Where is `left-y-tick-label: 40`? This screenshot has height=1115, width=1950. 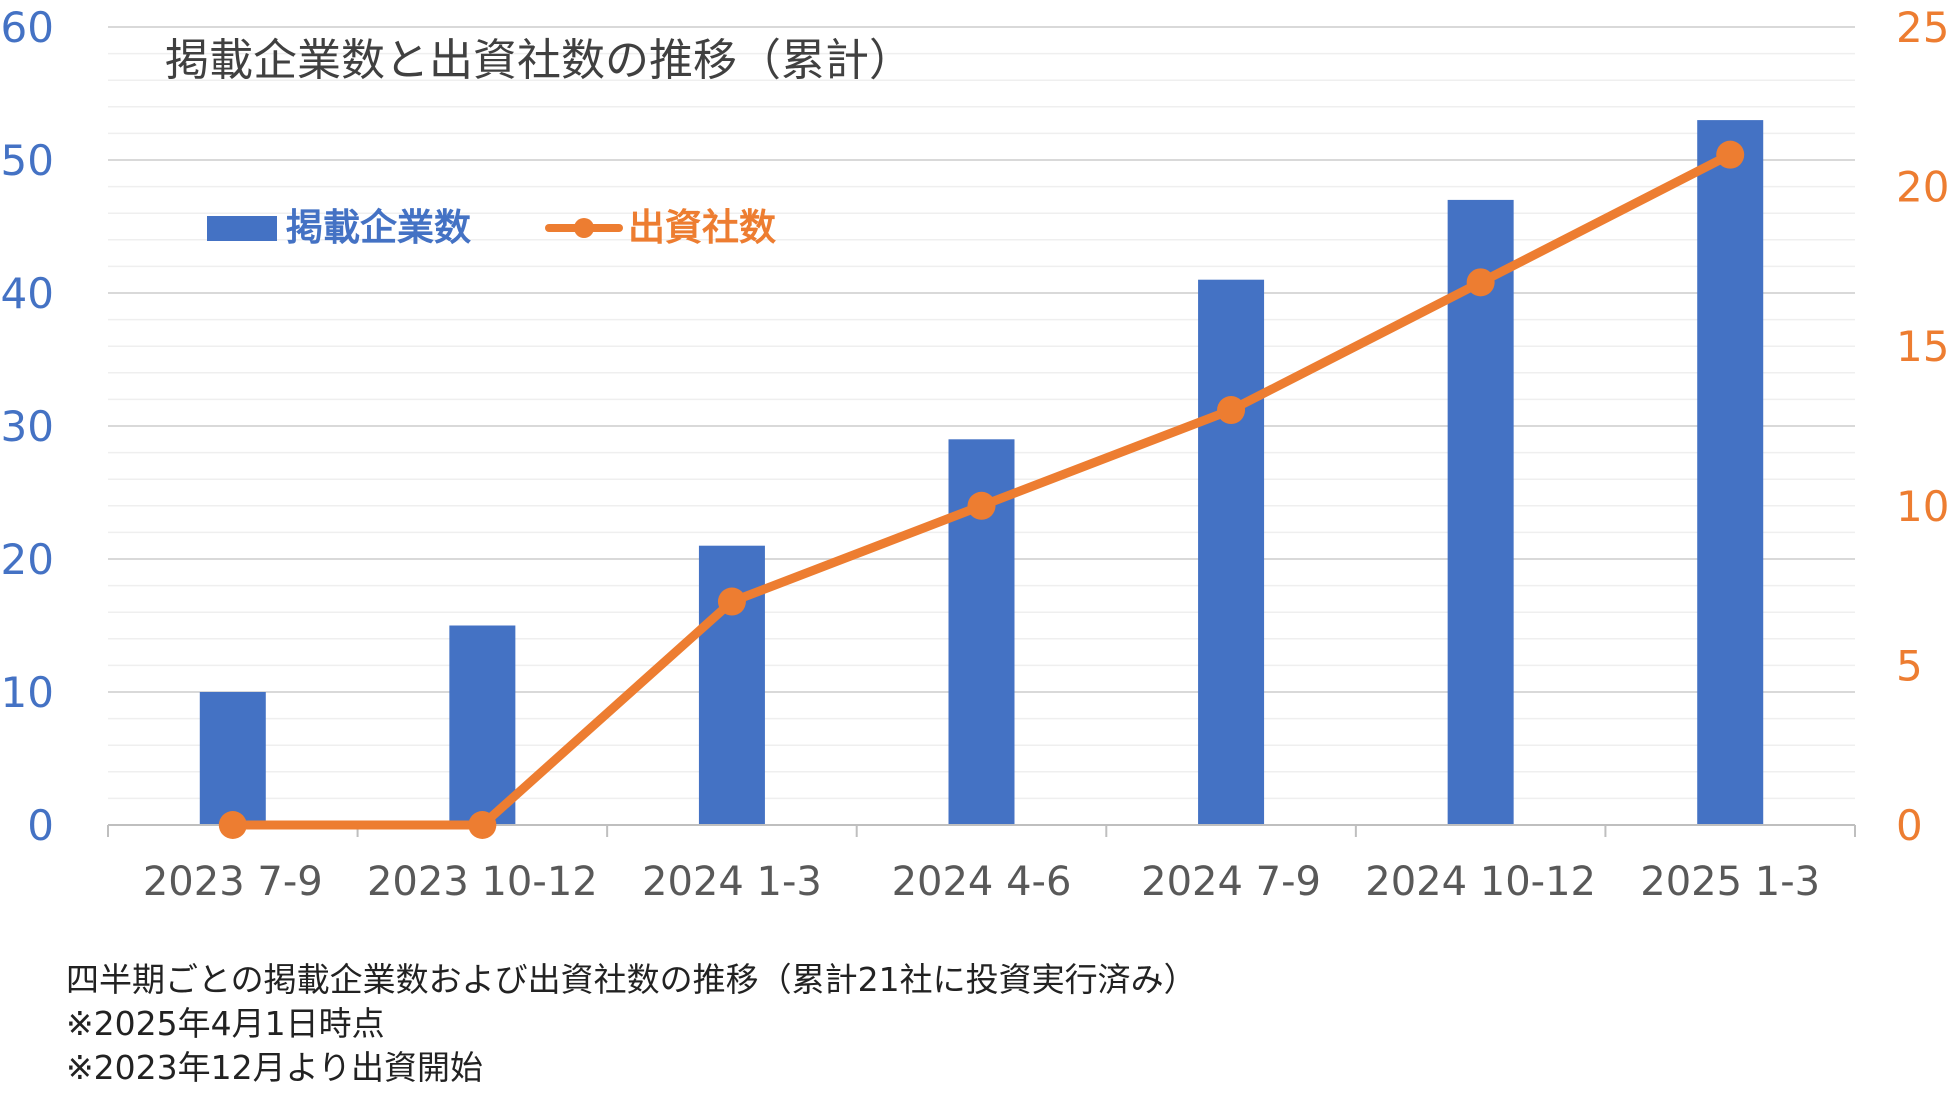 left-y-tick-label: 40 is located at coordinates (27, 293).